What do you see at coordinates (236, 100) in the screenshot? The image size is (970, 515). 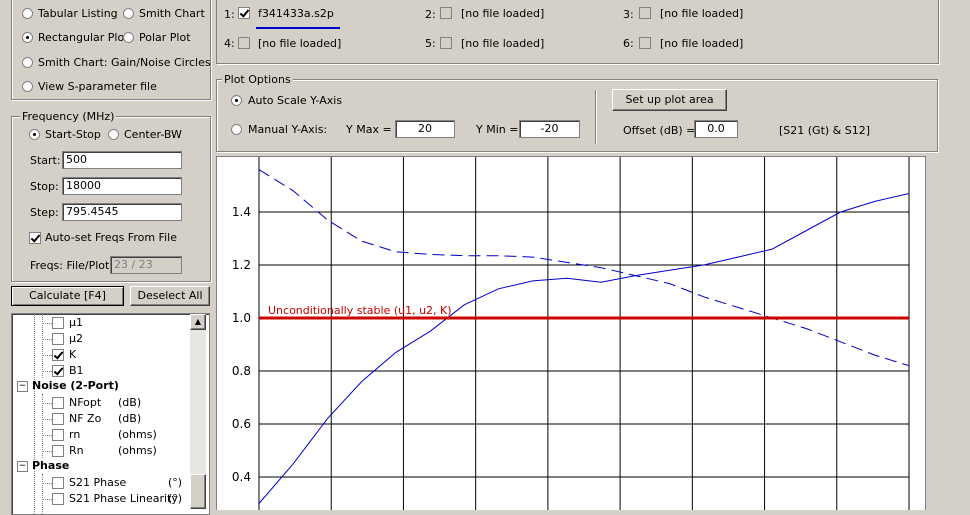 I see `radio-auto-scale` at bounding box center [236, 100].